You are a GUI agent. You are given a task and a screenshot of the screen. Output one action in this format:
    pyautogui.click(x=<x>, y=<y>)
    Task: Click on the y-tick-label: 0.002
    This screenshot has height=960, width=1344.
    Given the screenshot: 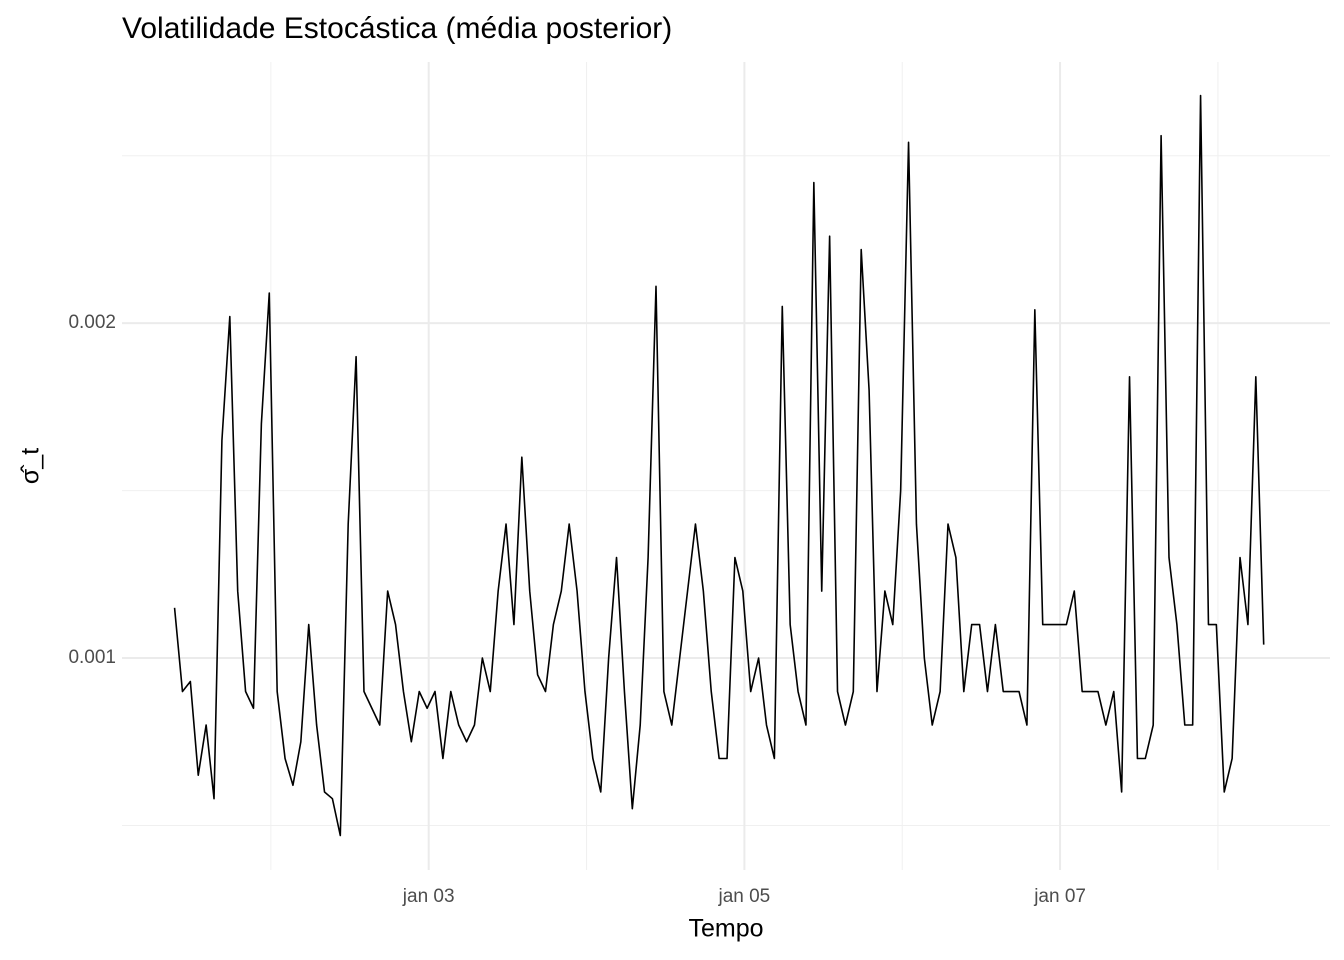 What is the action you would take?
    pyautogui.click(x=92, y=322)
    